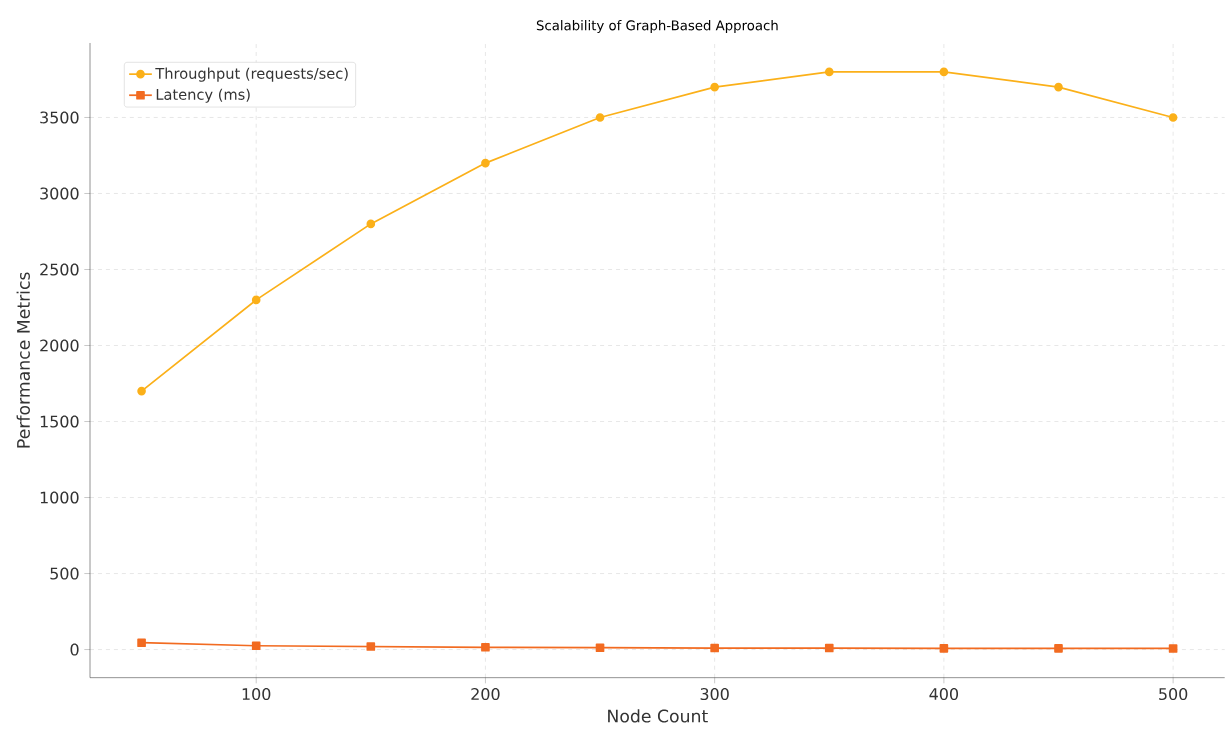 The height and width of the screenshot is (731, 1227). I want to click on y-tick-label: 2500, so click(59, 269).